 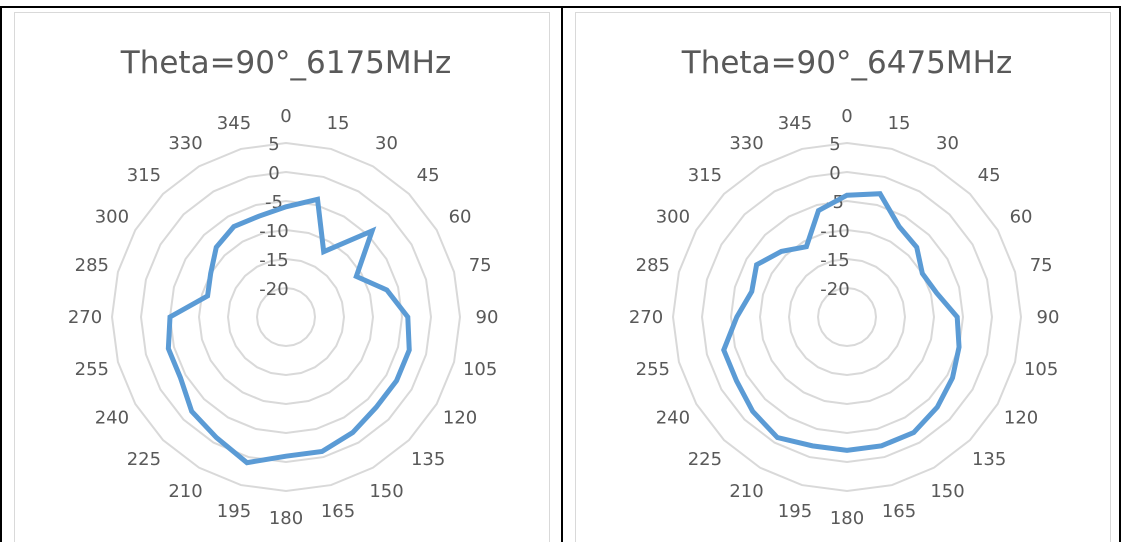 What do you see at coordinates (560, 7) in the screenshot?
I see `table-top-border` at bounding box center [560, 7].